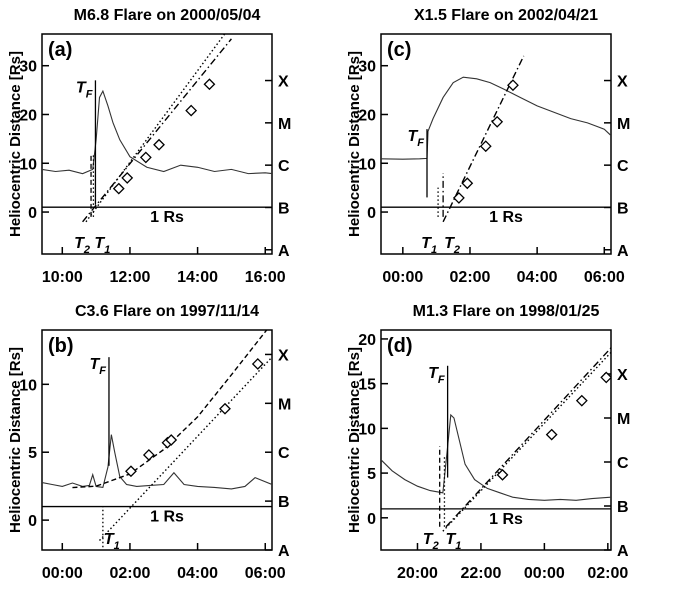 The width and height of the screenshot is (679, 592). What do you see at coordinates (167, 15) in the screenshot?
I see `chart-title: M6.8 Flare on 2000/05/04` at bounding box center [167, 15].